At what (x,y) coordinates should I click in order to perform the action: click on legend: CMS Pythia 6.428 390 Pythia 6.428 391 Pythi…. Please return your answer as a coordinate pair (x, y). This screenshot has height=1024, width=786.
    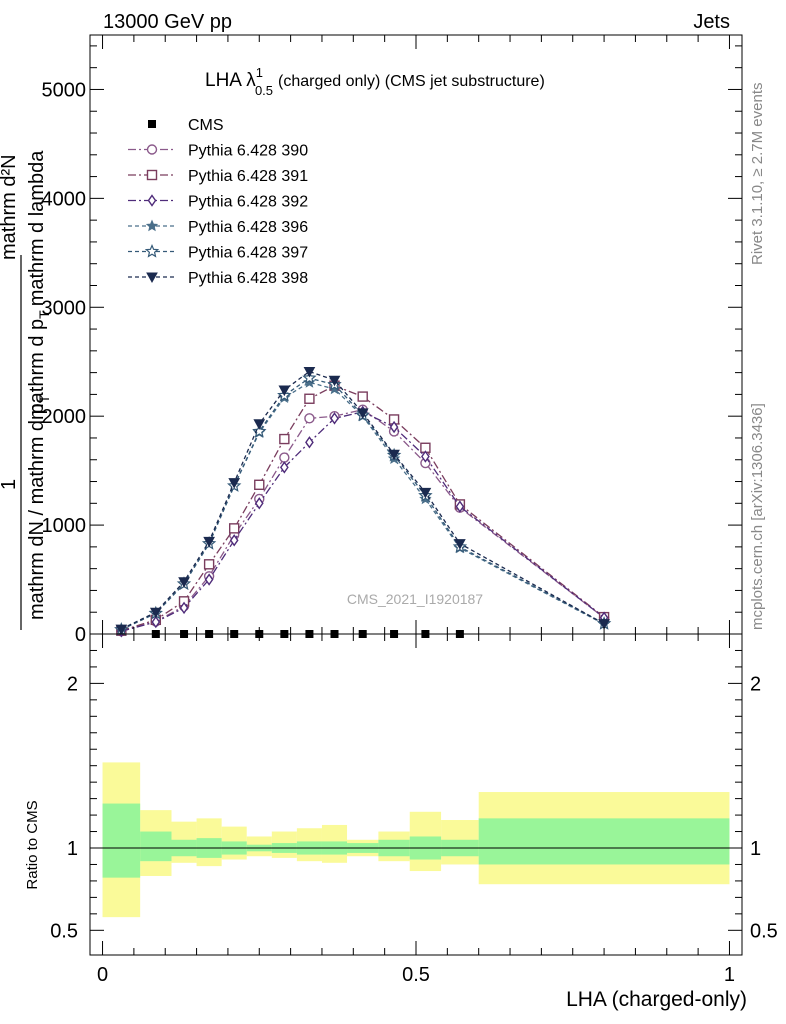
    Looking at the image, I should click on (218, 202).